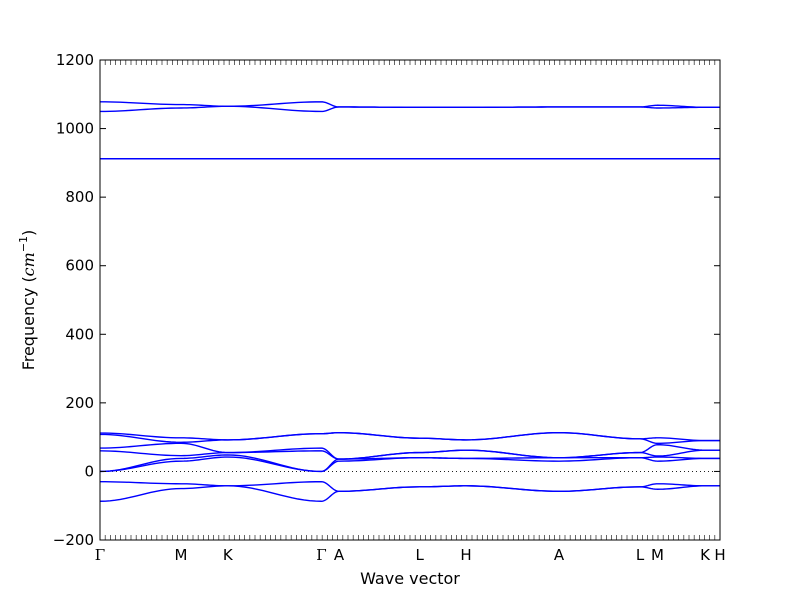  I want to click on y-tick-label: 200, so click(79, 403).